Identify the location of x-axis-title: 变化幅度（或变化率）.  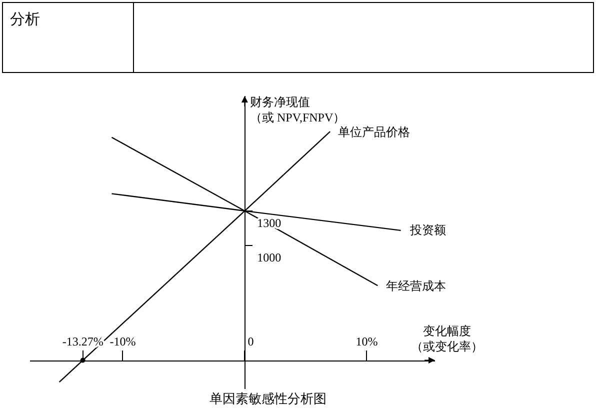
(447, 339).